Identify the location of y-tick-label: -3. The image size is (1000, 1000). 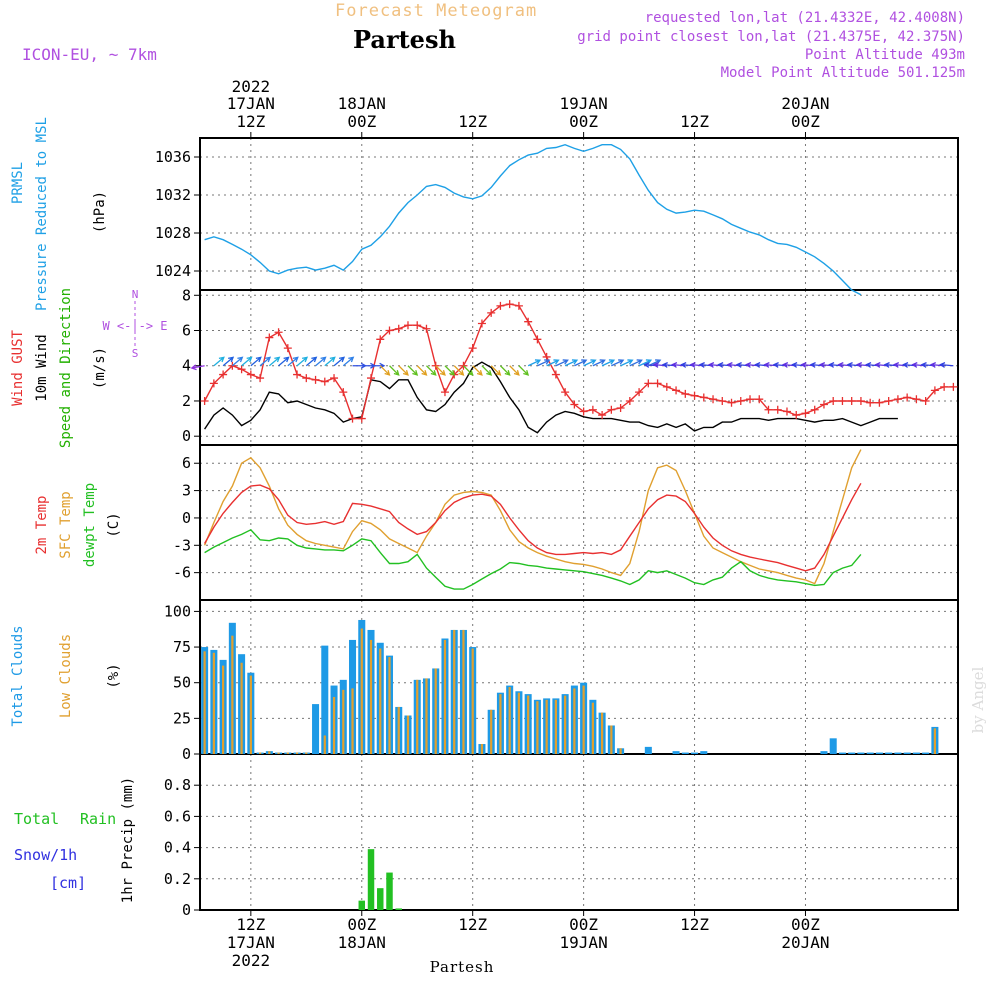
(182, 545).